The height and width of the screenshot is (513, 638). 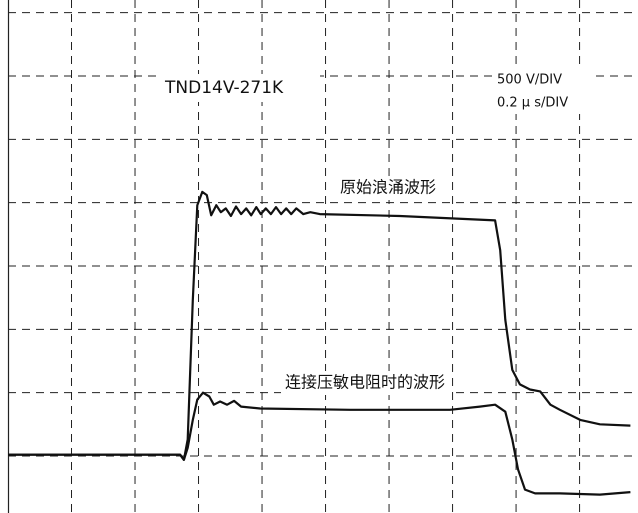 What do you see at coordinates (224, 88) in the screenshot?
I see `device-label: TND14V-271K` at bounding box center [224, 88].